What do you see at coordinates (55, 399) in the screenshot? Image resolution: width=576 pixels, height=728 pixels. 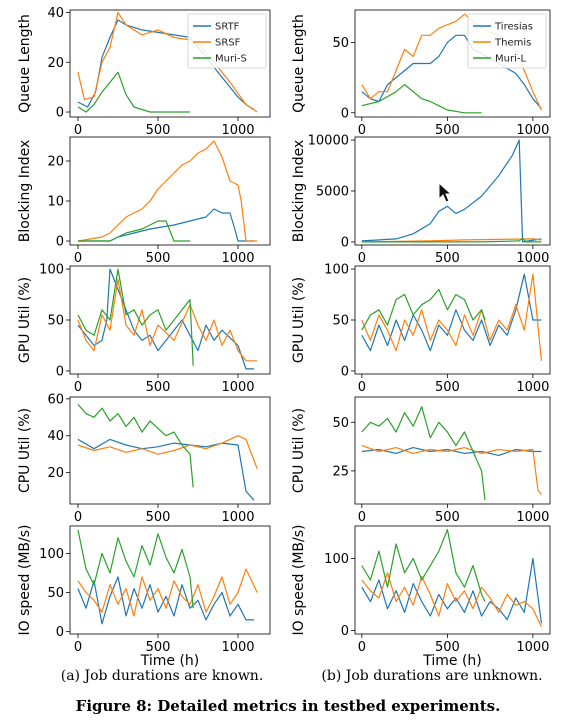 I see `y-tick-label: 60` at bounding box center [55, 399].